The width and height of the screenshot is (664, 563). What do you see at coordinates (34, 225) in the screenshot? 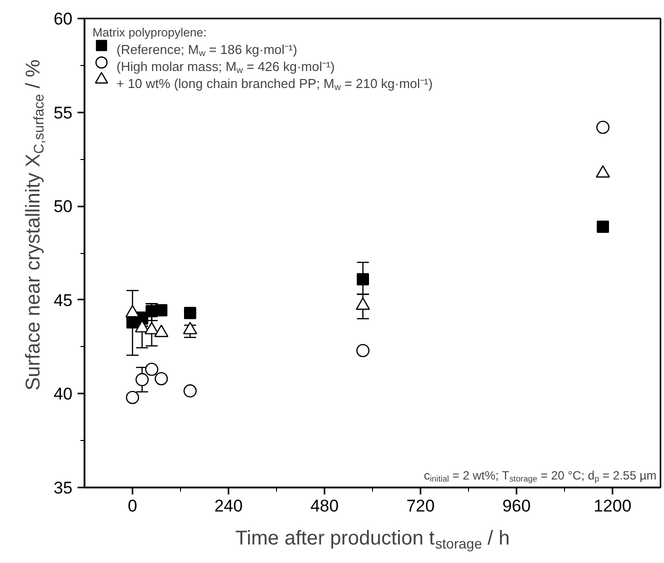
I see `y-axis-title: Surface near crystallinity XC,surface / %` at bounding box center [34, 225].